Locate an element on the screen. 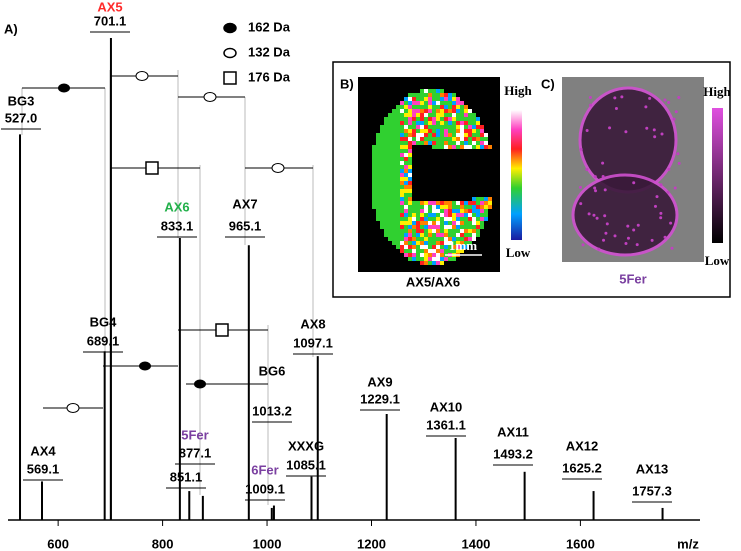  inset-caption: AX5/AX6 is located at coordinates (433, 281).